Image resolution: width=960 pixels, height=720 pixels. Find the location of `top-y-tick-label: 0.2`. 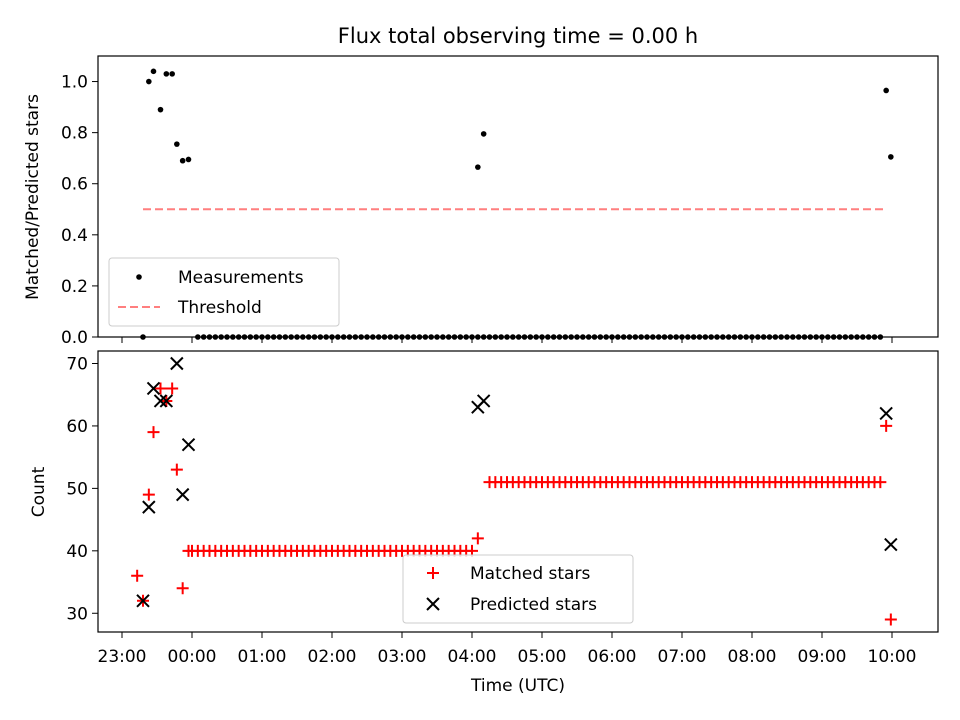

top-y-tick-label: 0.2 is located at coordinates (74, 287).